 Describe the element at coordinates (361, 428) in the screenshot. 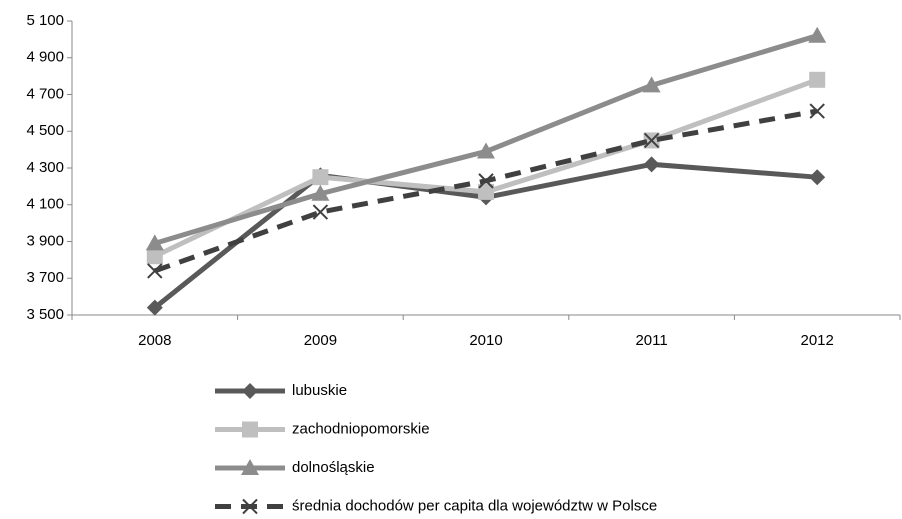

I see `legend-label: zachodniopomorskie` at that location.